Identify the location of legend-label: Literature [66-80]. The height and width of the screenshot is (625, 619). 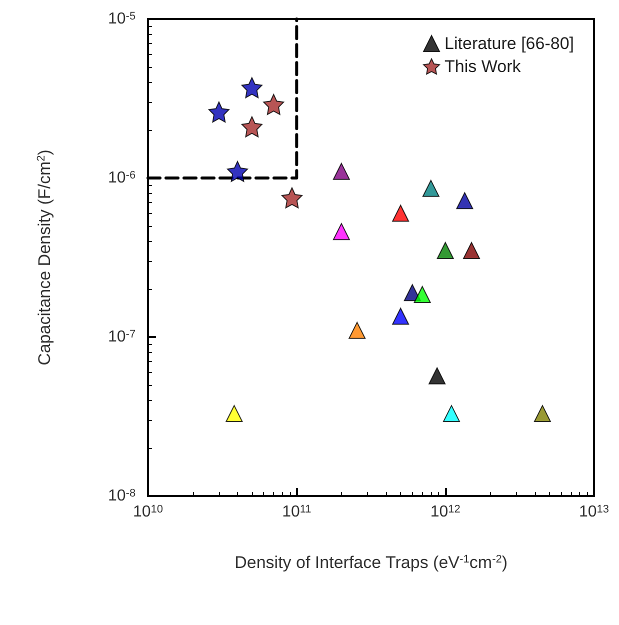
(509, 43).